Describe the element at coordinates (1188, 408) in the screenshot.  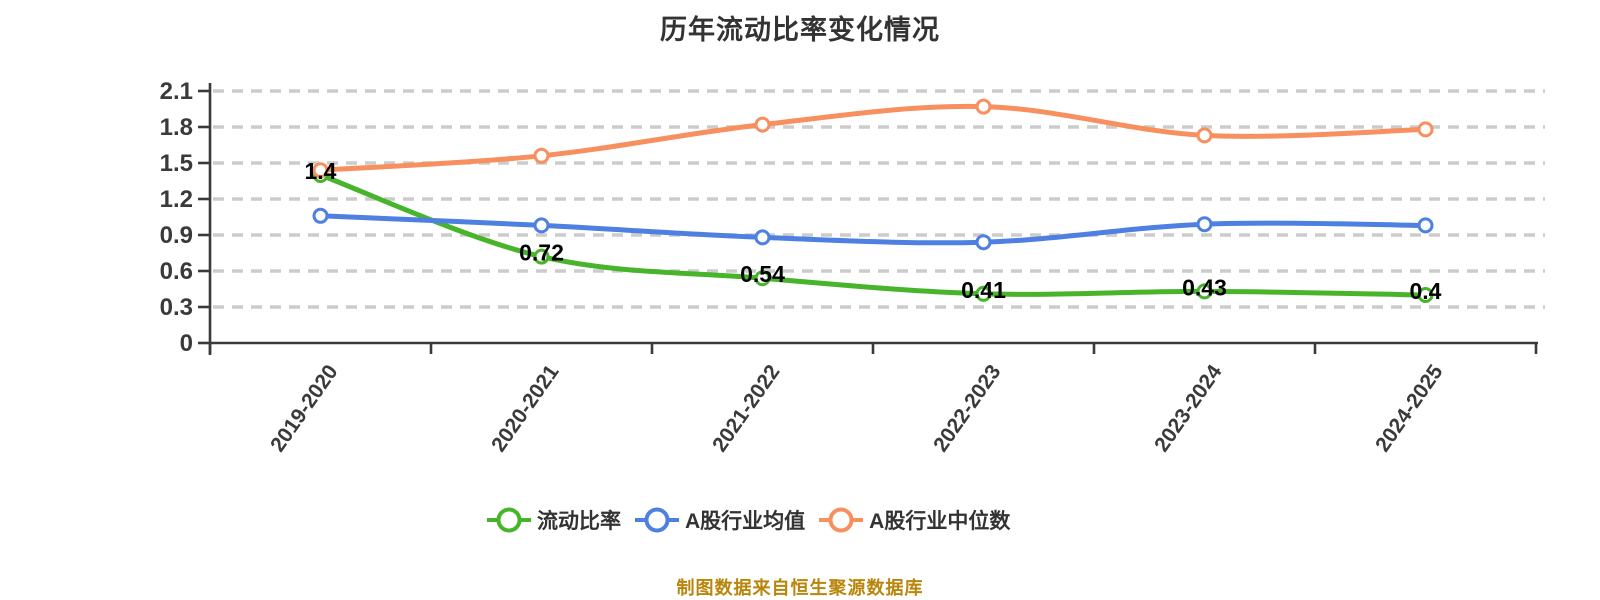
I see `x-axis-label: 2023-2024` at that location.